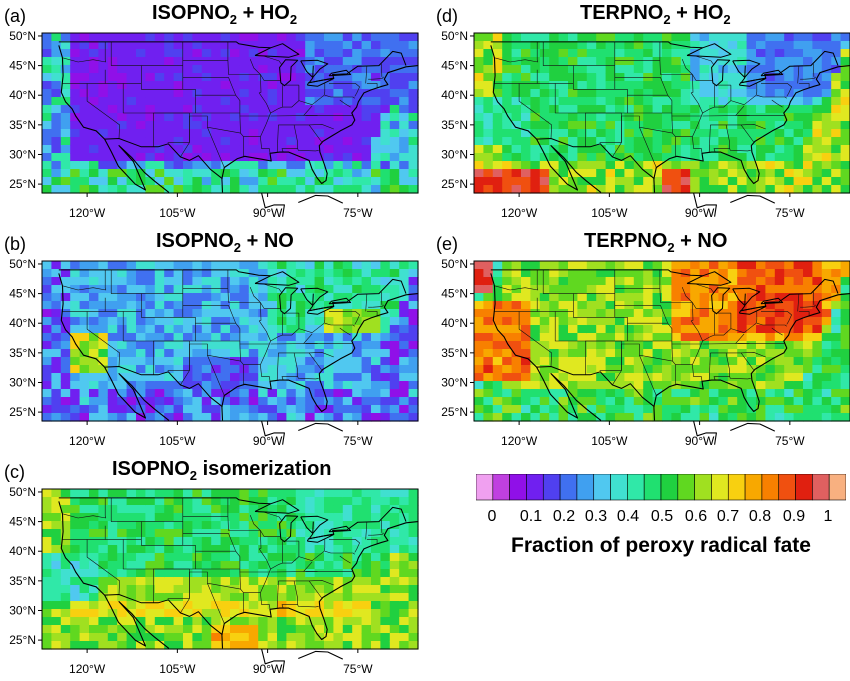 This screenshot has width=850, height=681. I want to click on colorbar-tick-label: 0.5, so click(662, 516).